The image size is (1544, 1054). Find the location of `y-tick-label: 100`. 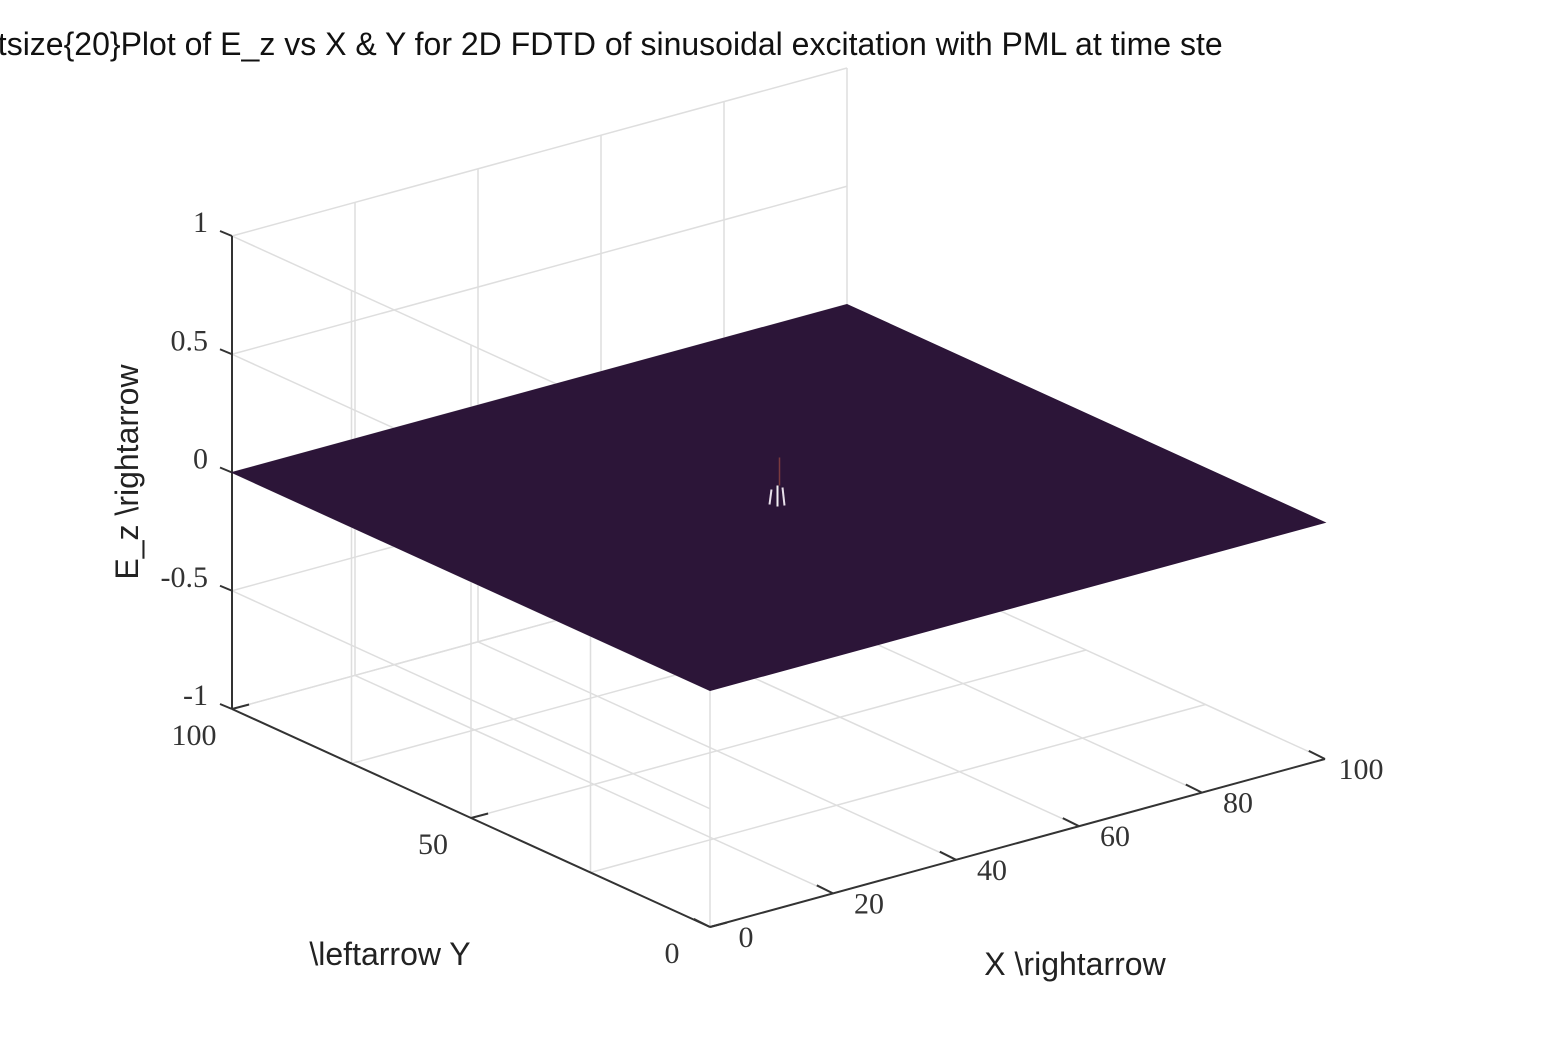

y-tick-label: 100 is located at coordinates (194, 735).